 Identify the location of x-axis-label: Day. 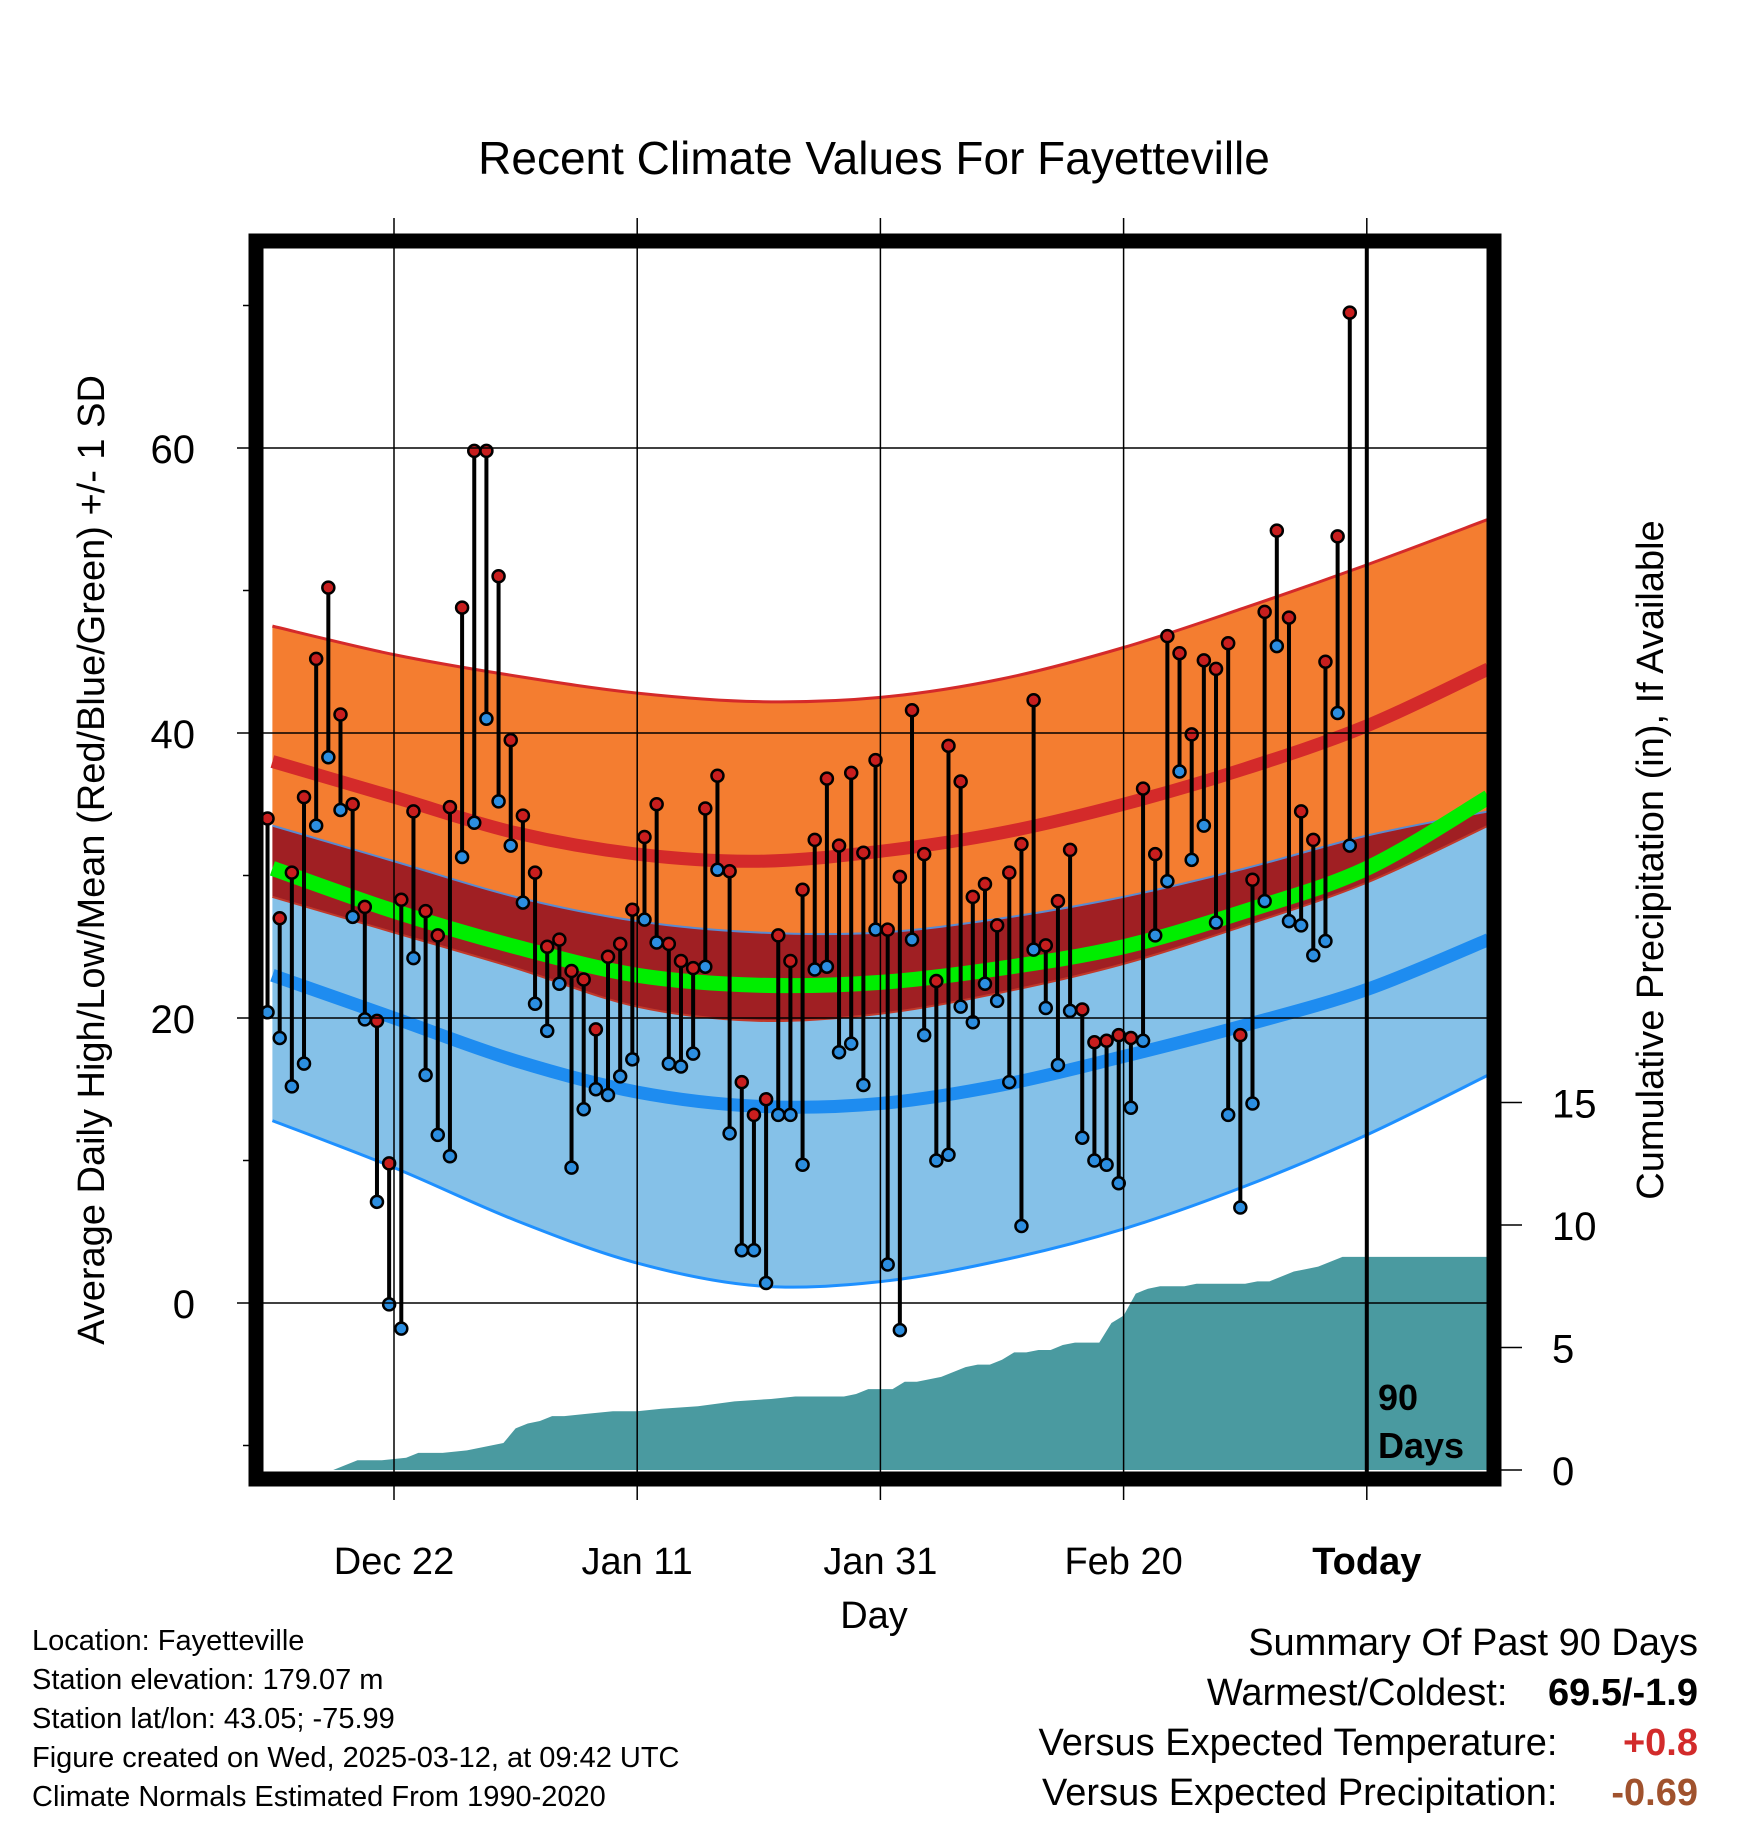
(874, 1616).